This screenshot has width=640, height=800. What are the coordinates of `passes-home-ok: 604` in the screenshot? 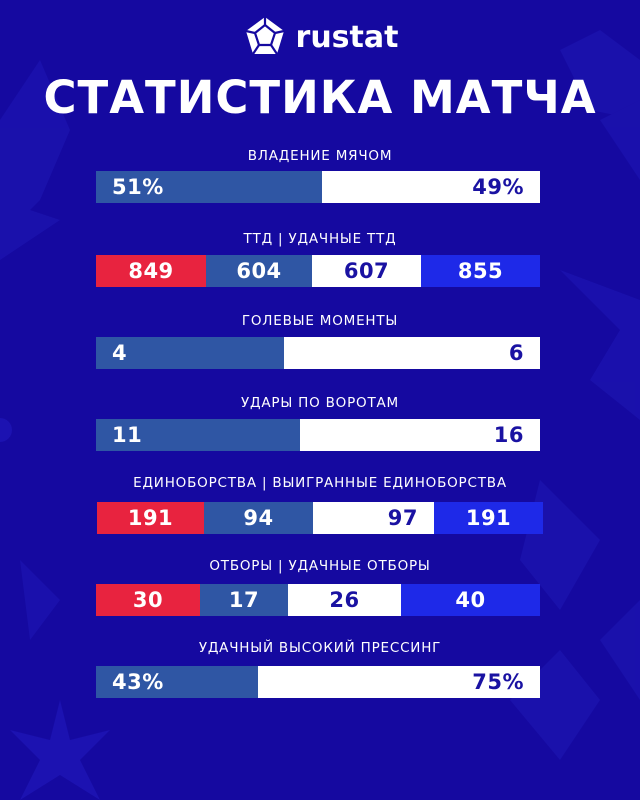 It's located at (259, 271).